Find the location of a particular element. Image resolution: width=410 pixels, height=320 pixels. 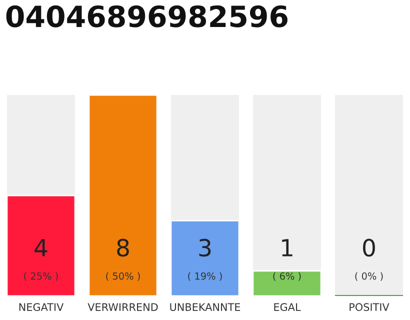

data-label: 8 ( 50% ) is located at coordinates (123, 259).